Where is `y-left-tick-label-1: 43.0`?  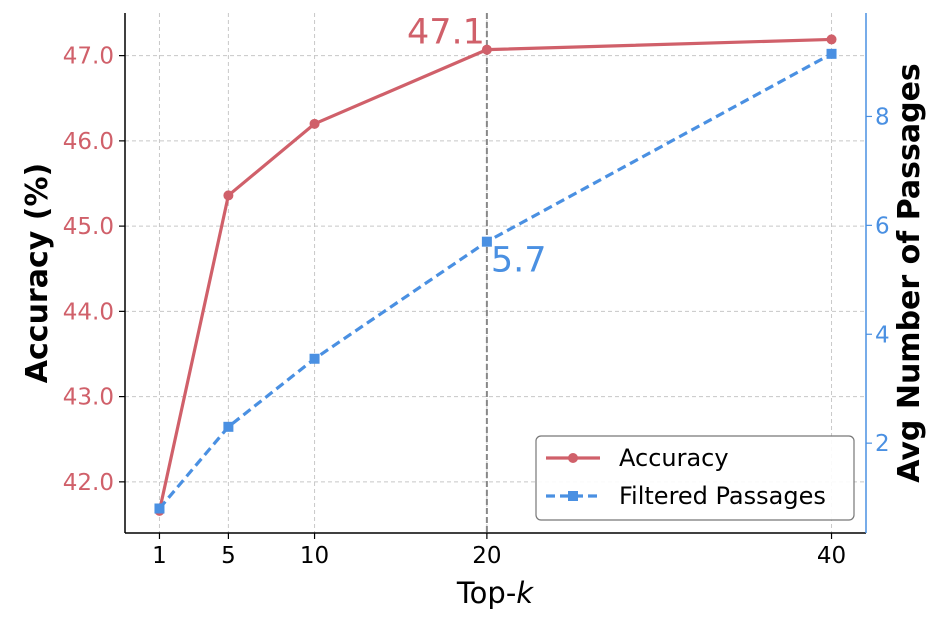 y-left-tick-label-1: 43.0 is located at coordinates (88, 398).